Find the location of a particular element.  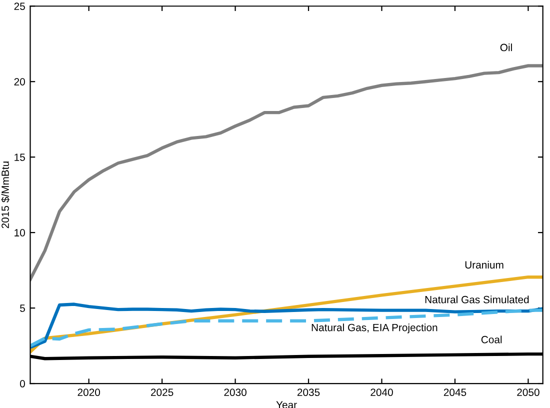

series-label: Oil is located at coordinates (506, 48).